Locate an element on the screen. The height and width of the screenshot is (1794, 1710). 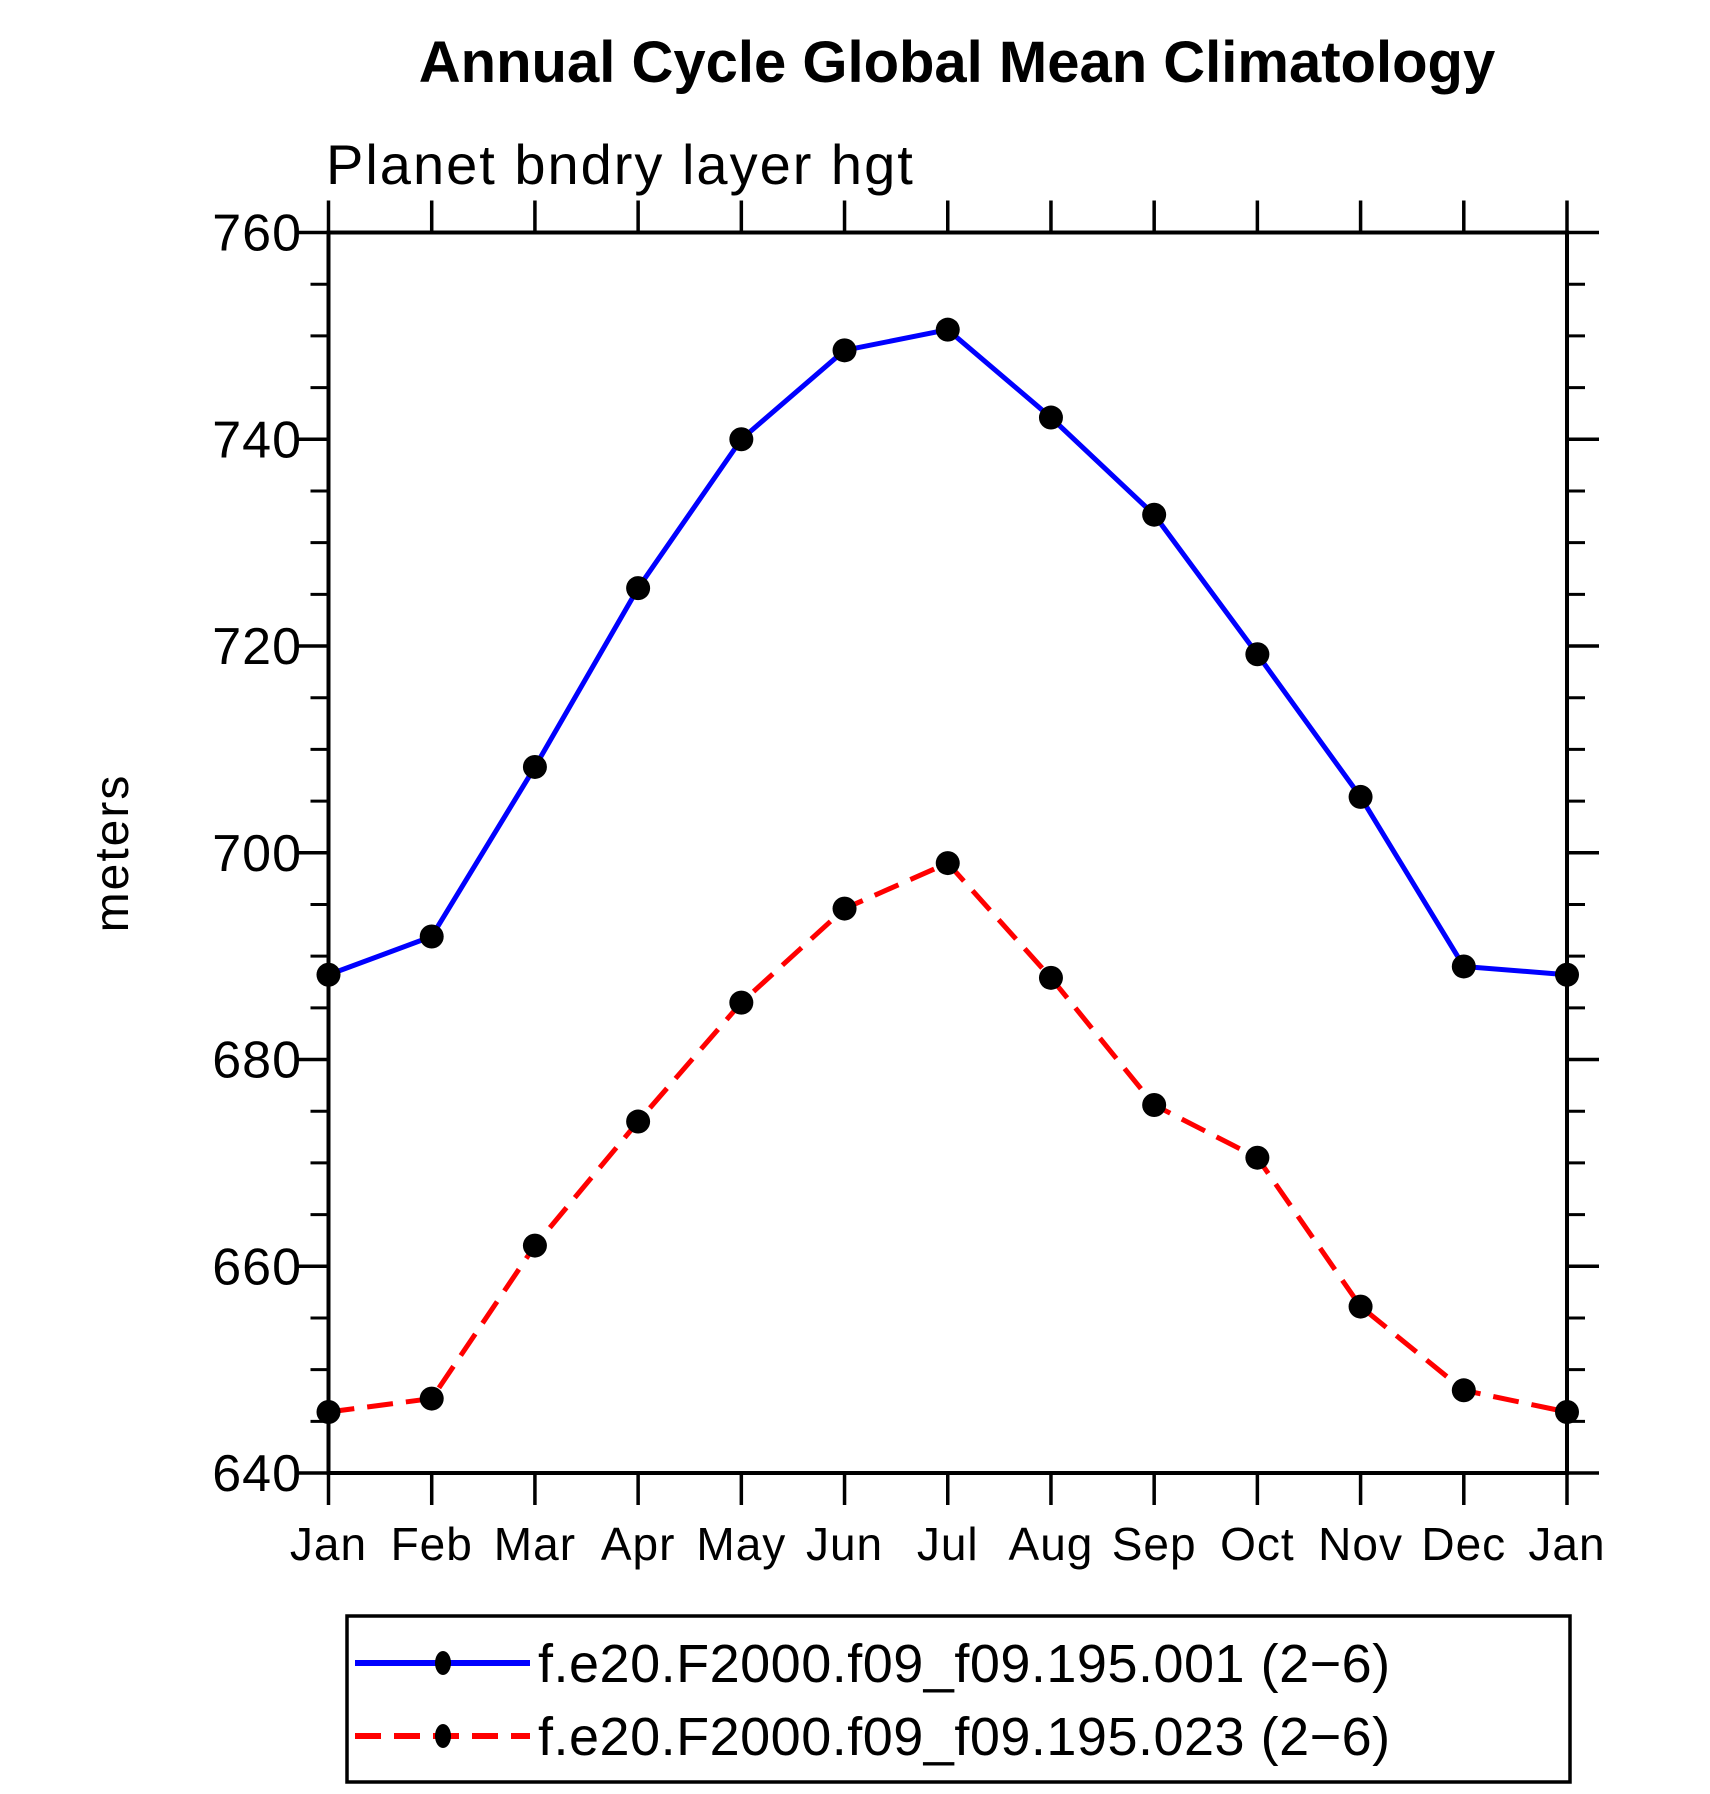
y-tick-label: 640 is located at coordinates (257, 1474).